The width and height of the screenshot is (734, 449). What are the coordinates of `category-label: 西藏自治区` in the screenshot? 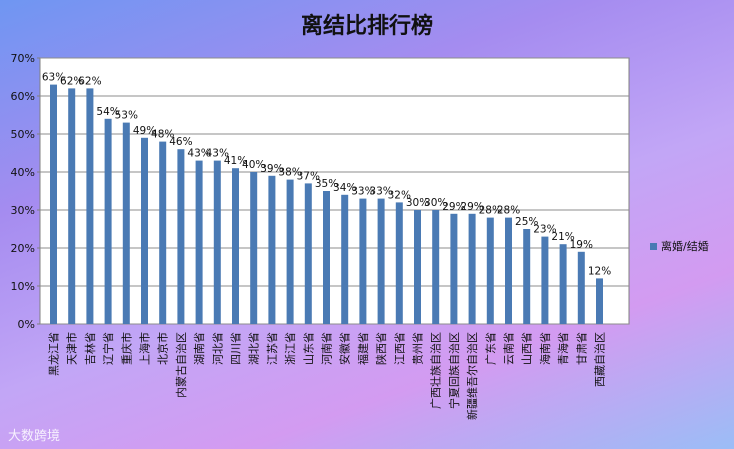 It's located at (600, 359).